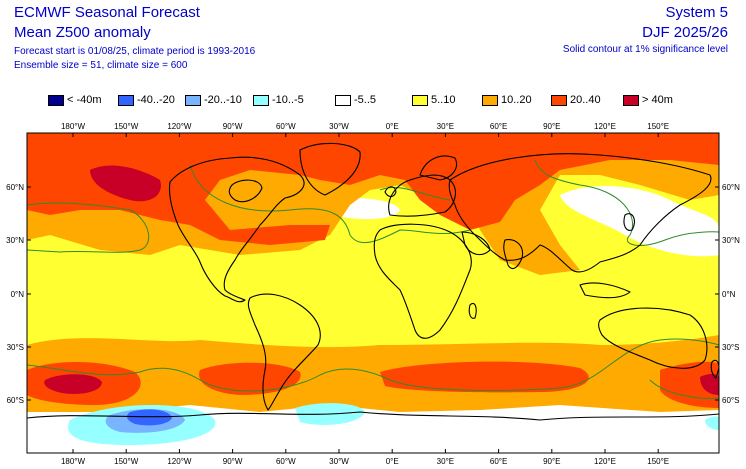 The image size is (746, 469). I want to click on lat-label-right: 30°N, so click(731, 240).